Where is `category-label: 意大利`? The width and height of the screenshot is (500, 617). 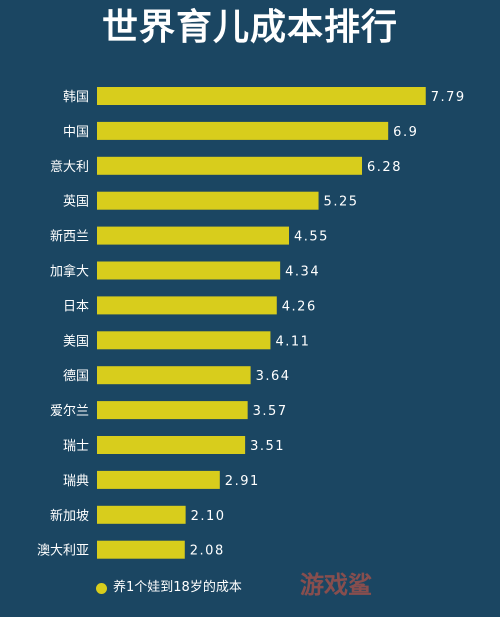
category-label: 意大利 is located at coordinates (69, 167).